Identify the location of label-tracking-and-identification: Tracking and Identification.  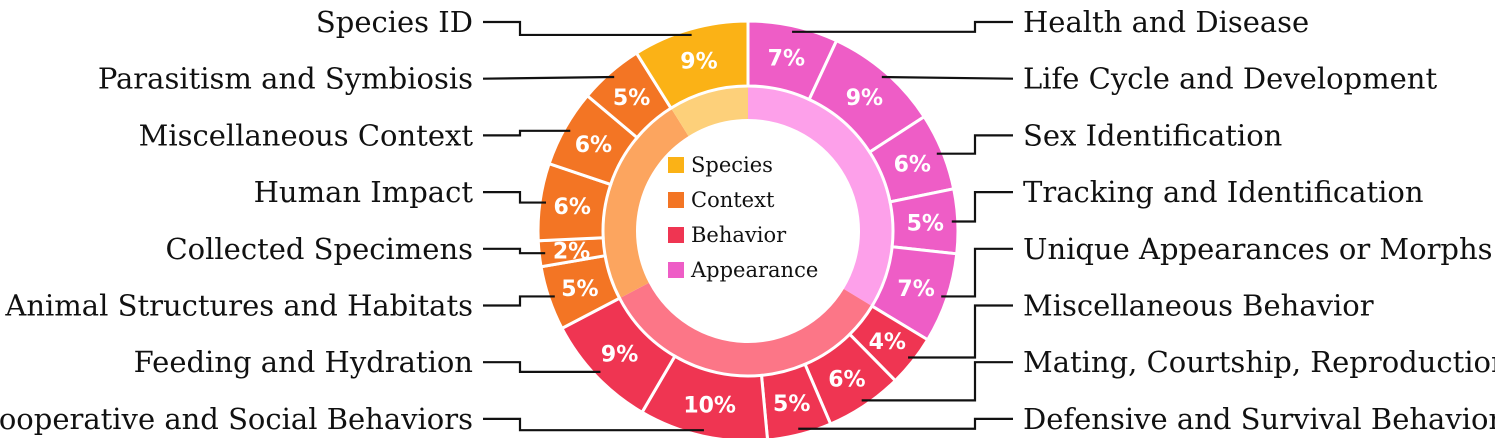
(1223, 192).